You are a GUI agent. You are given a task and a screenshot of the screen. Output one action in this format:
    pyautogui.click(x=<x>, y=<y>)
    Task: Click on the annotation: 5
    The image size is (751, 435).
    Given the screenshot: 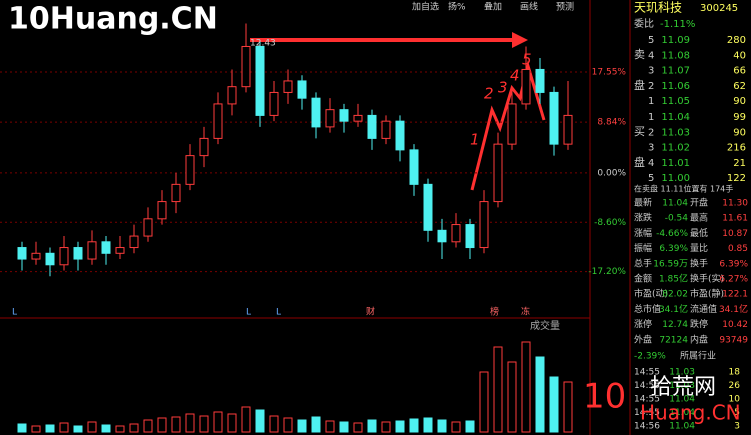 What is the action you would take?
    pyautogui.click(x=527, y=60)
    